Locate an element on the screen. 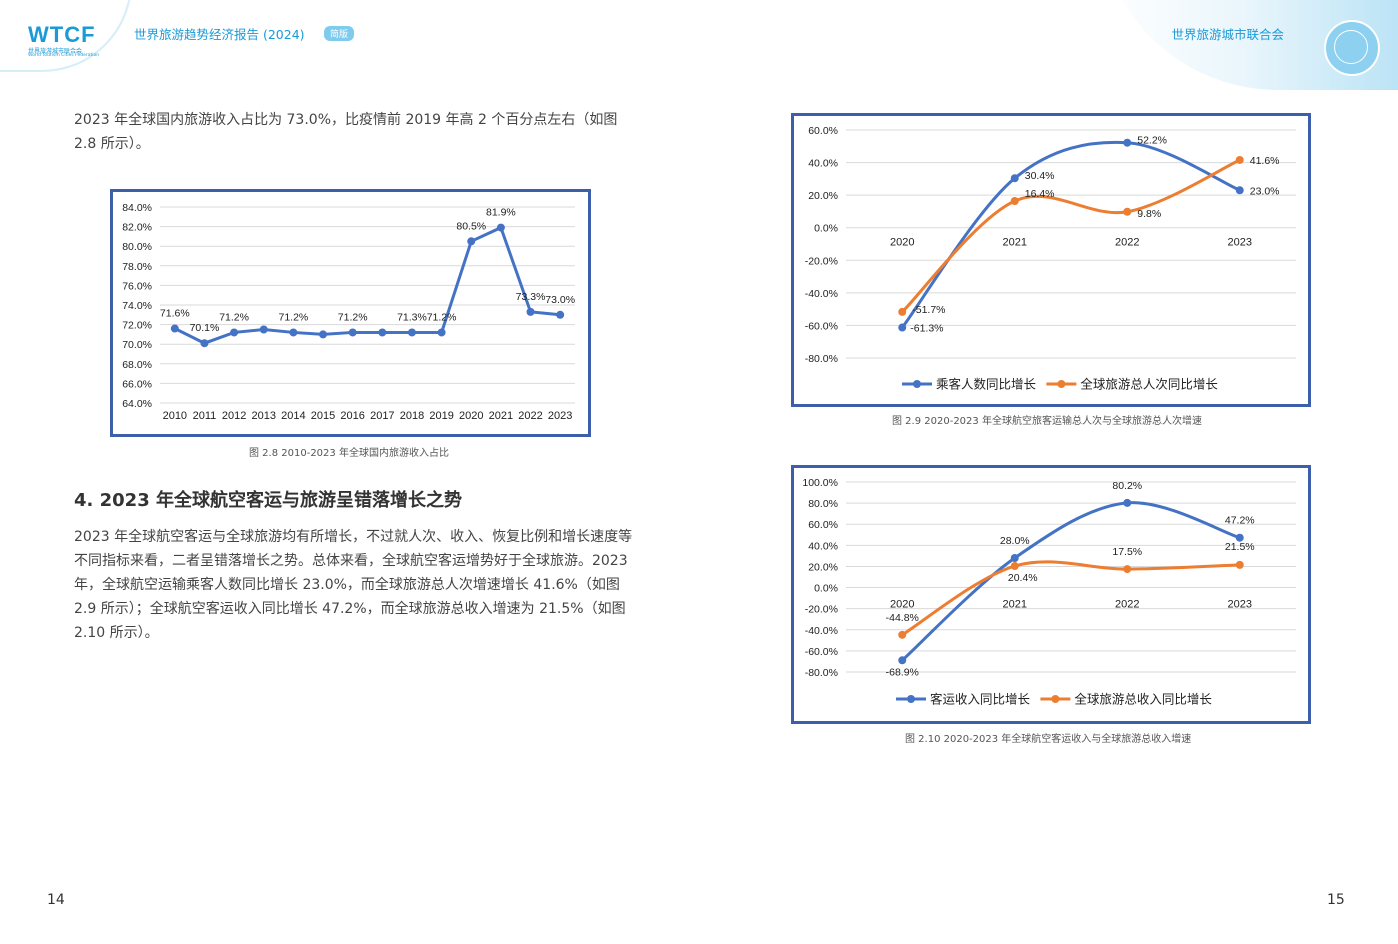 The image size is (1398, 944). y-tick-label: 82.0% is located at coordinates (137, 228).